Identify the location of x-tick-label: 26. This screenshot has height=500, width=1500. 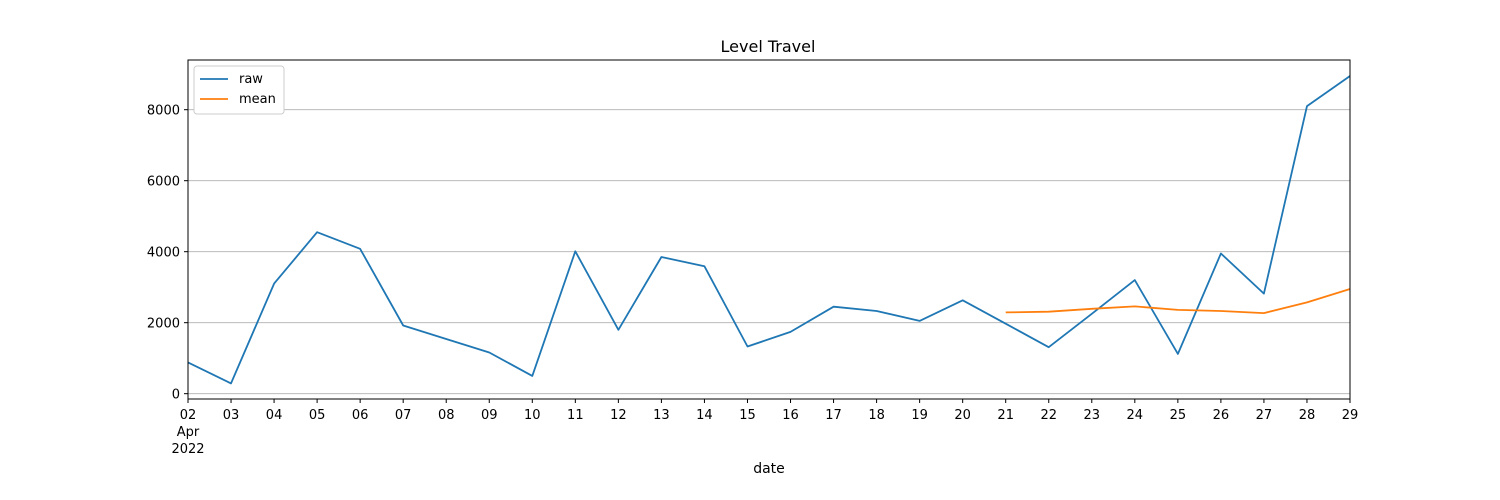
(1221, 415).